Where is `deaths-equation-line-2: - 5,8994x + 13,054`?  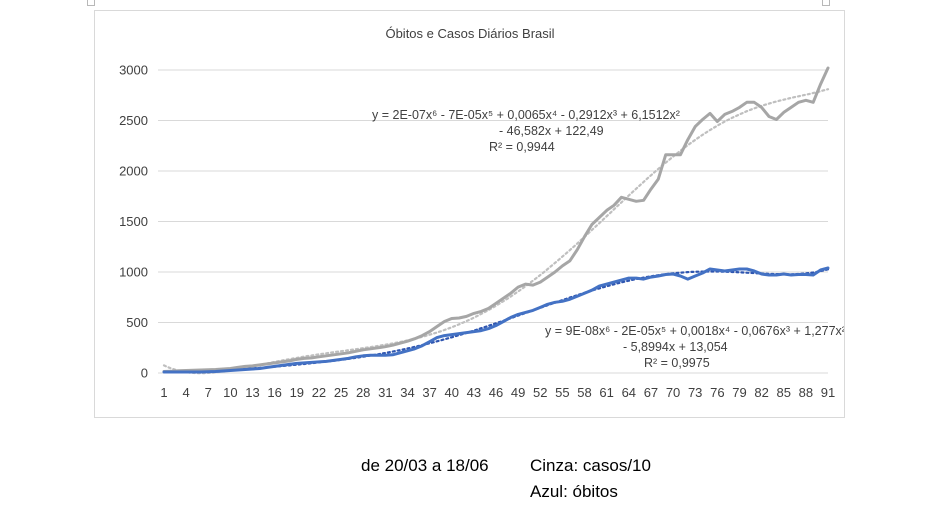 deaths-equation-line-2: - 5,8994x + 13,054 is located at coordinates (675, 347).